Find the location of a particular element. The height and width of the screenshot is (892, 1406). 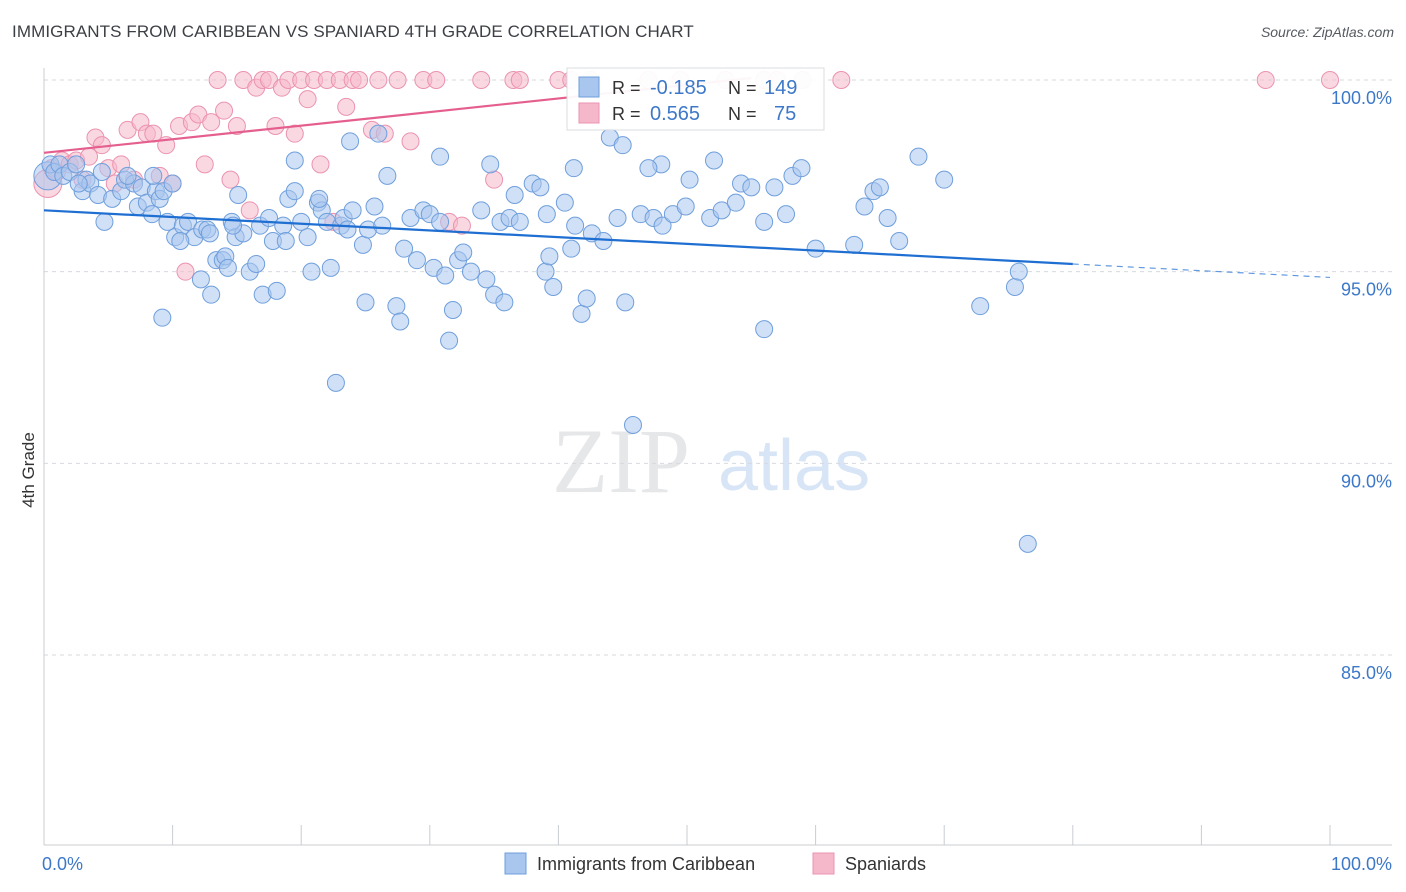

caribbean-trend-extension is located at coordinates (1201, 271).